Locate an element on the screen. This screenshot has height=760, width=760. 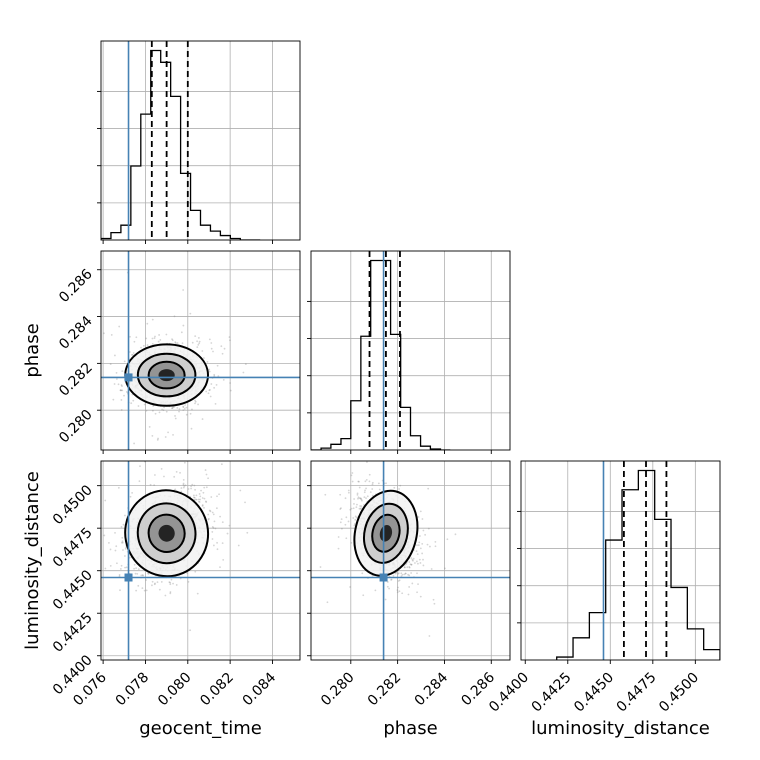
x-tick-label: 0.078 is located at coordinates (133, 690).